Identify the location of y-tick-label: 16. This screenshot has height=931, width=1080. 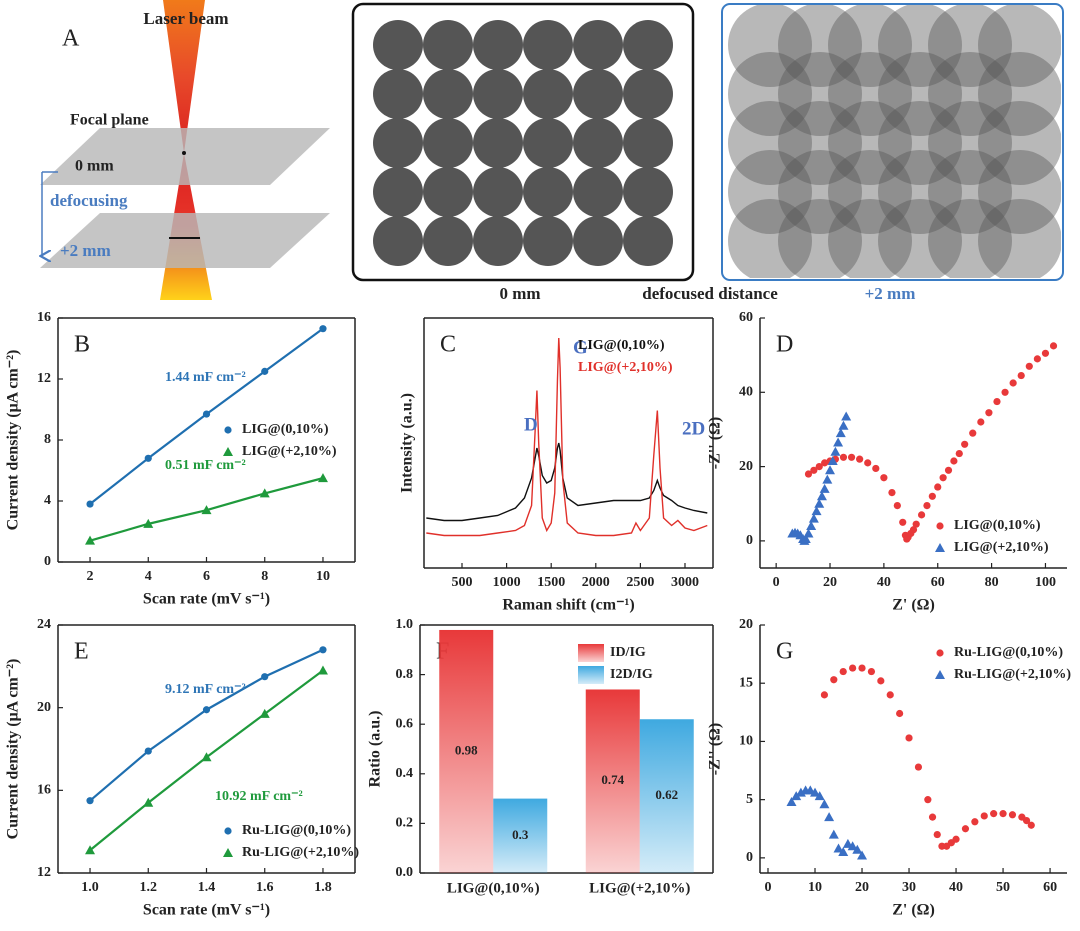
(44, 790).